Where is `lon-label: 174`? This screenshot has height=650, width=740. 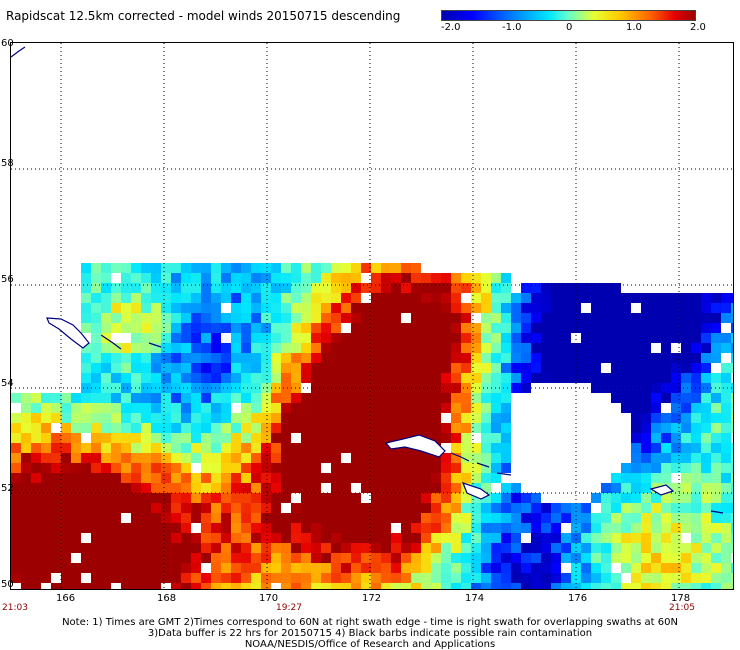 lon-label: 174 is located at coordinates (475, 598).